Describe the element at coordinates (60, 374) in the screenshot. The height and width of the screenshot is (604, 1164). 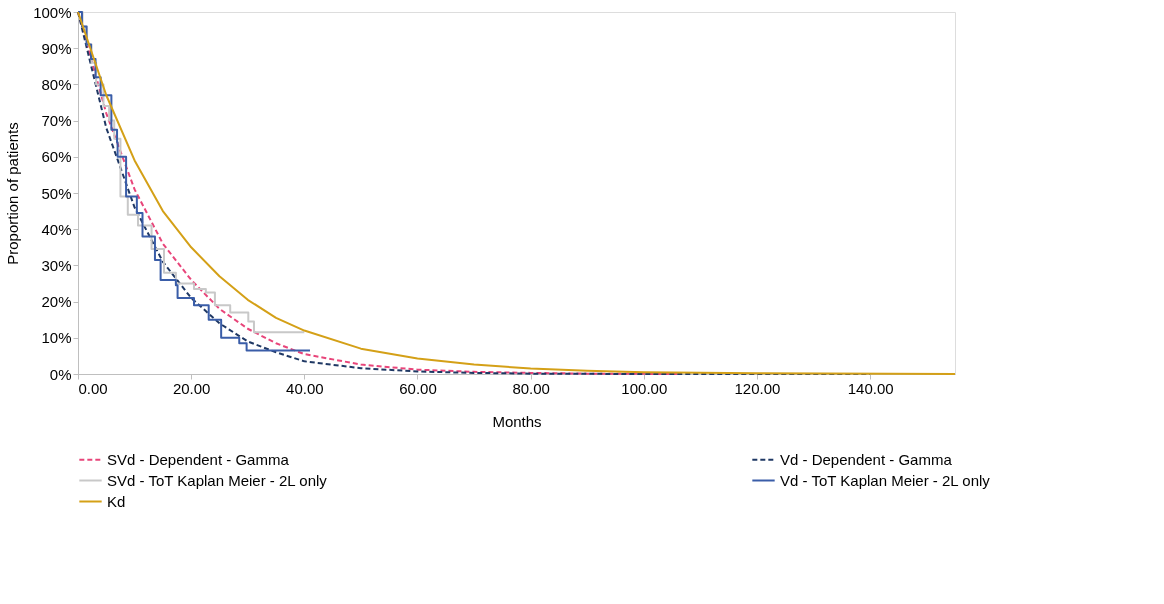
I see `y-tick-label: 0%` at that location.